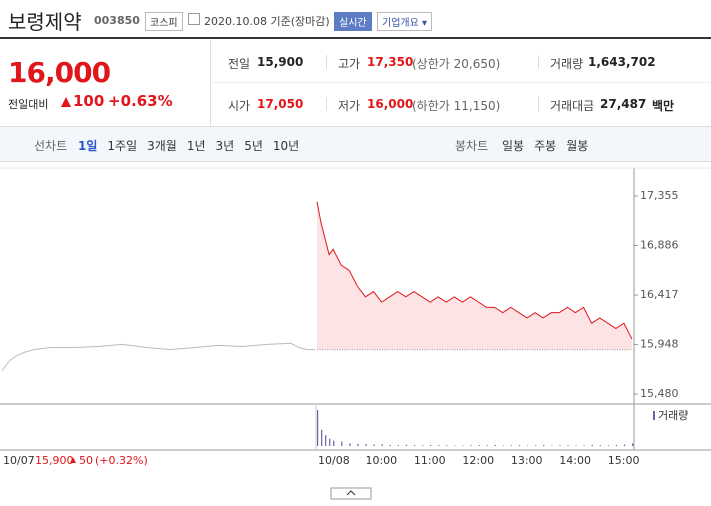  Describe the element at coordinates (456, 64) in the screenshot. I see `stat-sub: (상한가 20,650)` at that location.